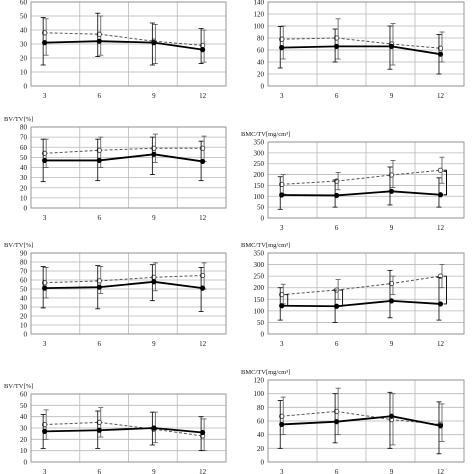 This screenshot has width=474, height=474. Describe the element at coordinates (259, 265) in the screenshot. I see `y-tick-label: 300` at that location.